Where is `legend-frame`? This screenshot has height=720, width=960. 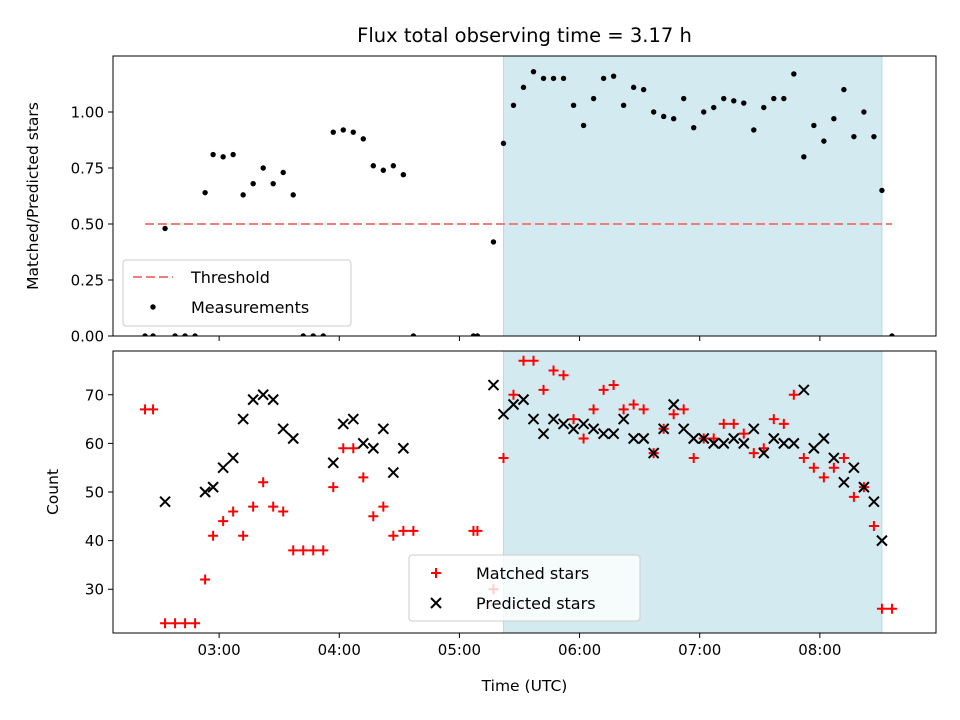
legend-frame is located at coordinates (237, 293).